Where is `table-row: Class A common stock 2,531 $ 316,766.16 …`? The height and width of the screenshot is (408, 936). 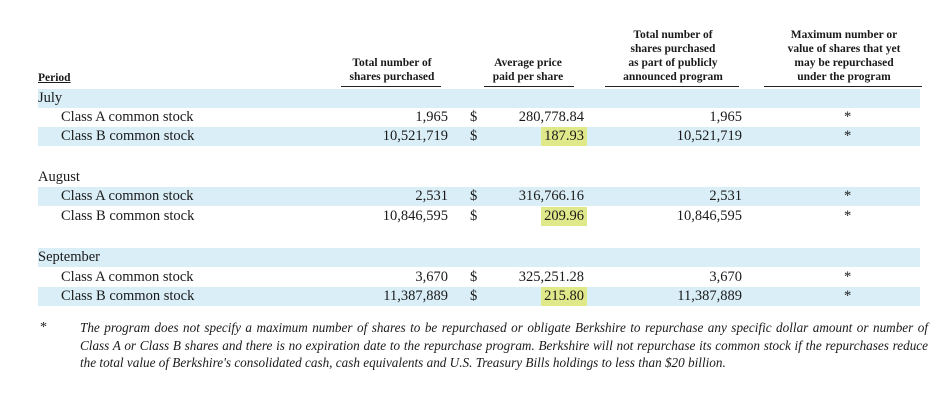
table-row: Class A common stock 2,531 $ 316,766.16 … is located at coordinates (479, 196).